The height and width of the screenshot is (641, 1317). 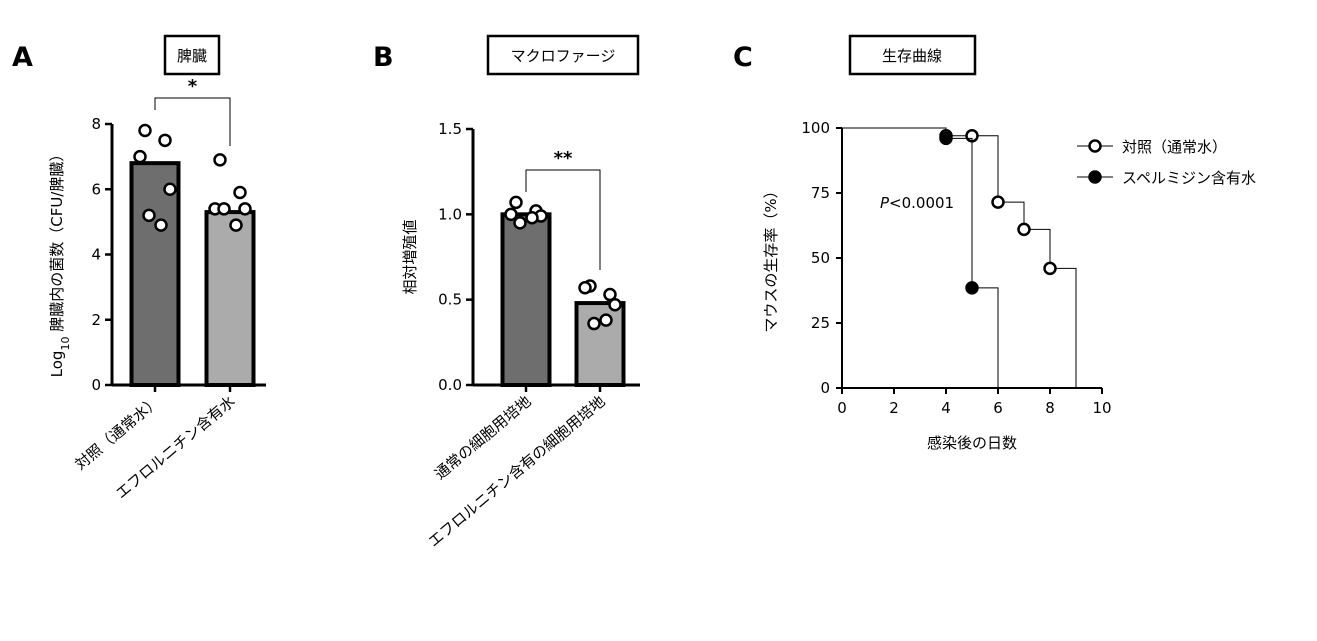 I want to click on y-tick-label-b: 0.0, so click(x=450, y=385).